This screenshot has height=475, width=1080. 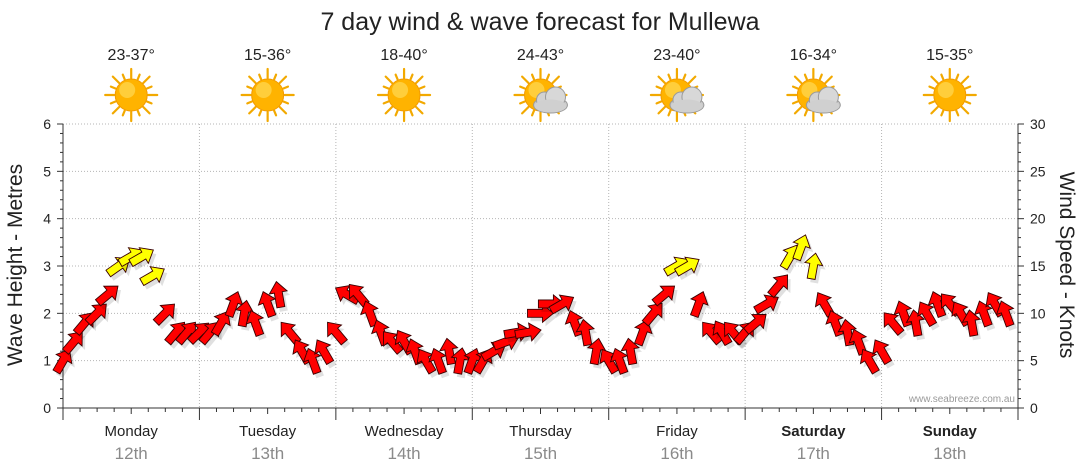 What do you see at coordinates (949, 453) in the screenshot?
I see `day-date-label: 18th` at bounding box center [949, 453].